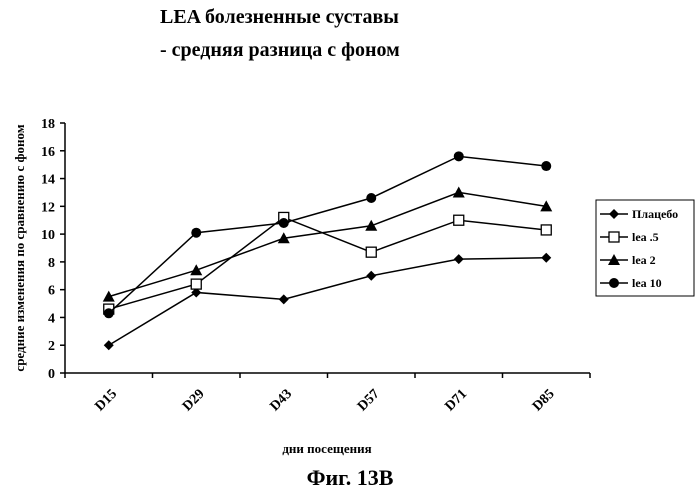 Image resolution: width=700 pixels, height=498 pixels. What do you see at coordinates (19, 247) in the screenshot?
I see `y-axis-label: средние изменения по сравнению с фоном` at bounding box center [19, 247].